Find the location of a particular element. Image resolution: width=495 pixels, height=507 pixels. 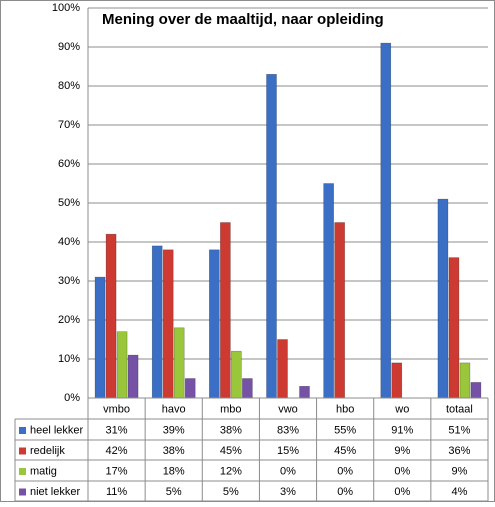

y-tick-label: 50% is located at coordinates (69, 203).